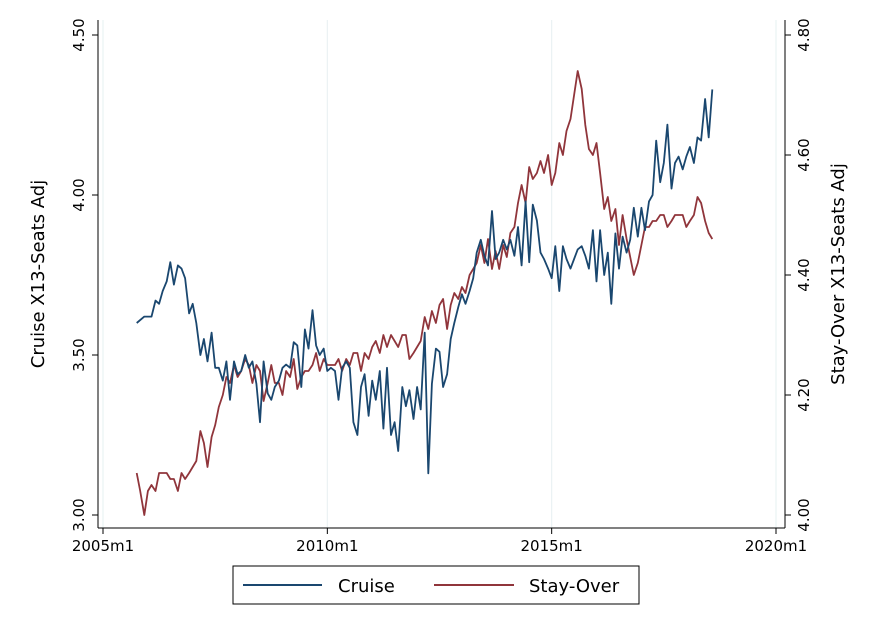 This screenshot has height=636, width=874. Describe the element at coordinates (327, 546) in the screenshot. I see `x-tick-label: 2010m1` at that location.